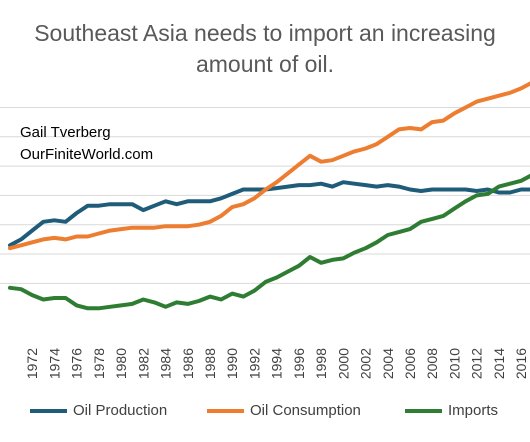 Image resolution: width=530 pixels, height=442 pixels. Describe the element at coordinates (473, 410) in the screenshot. I see `legend-label-imports: Imports` at that location.